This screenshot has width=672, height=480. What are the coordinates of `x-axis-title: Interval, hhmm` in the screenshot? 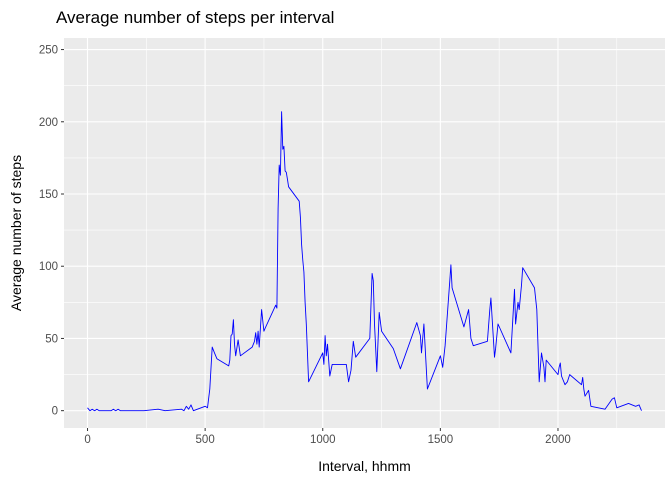 It's located at (364, 466).